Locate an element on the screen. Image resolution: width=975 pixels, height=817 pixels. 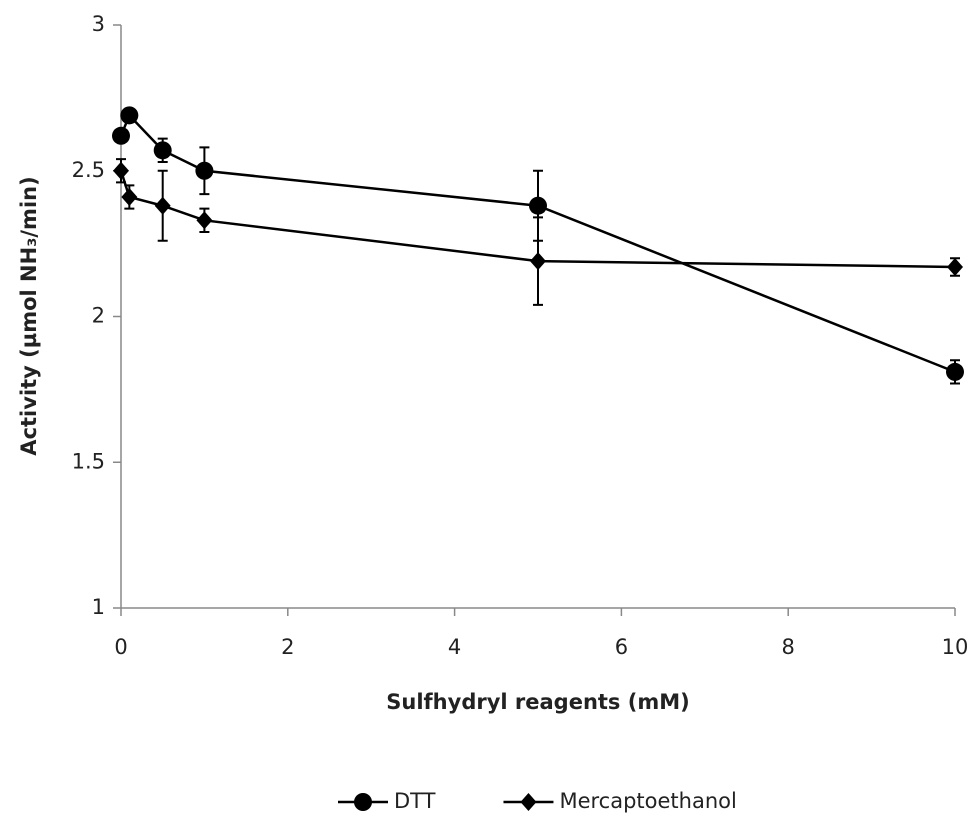
y-tick-label: 3 is located at coordinates (98, 24).